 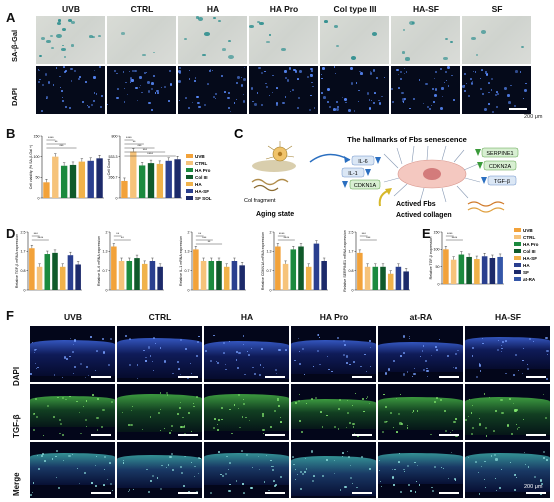 I want to click on legend-label: HA Pro, so click(x=203, y=170).